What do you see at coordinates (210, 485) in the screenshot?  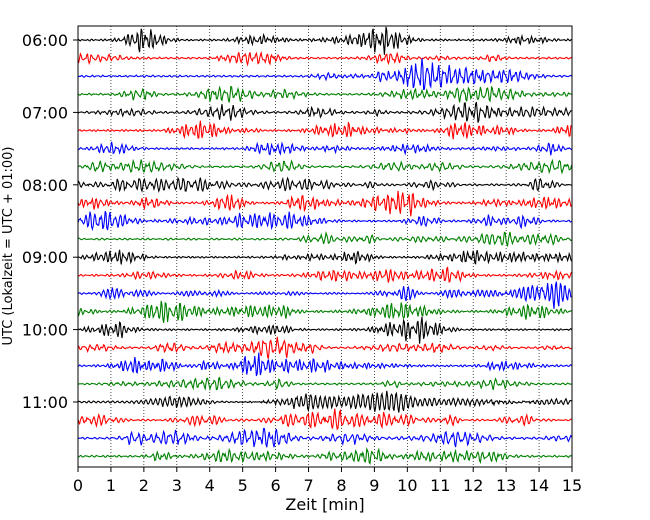 I see `x-tick-label: 4` at bounding box center [210, 485].